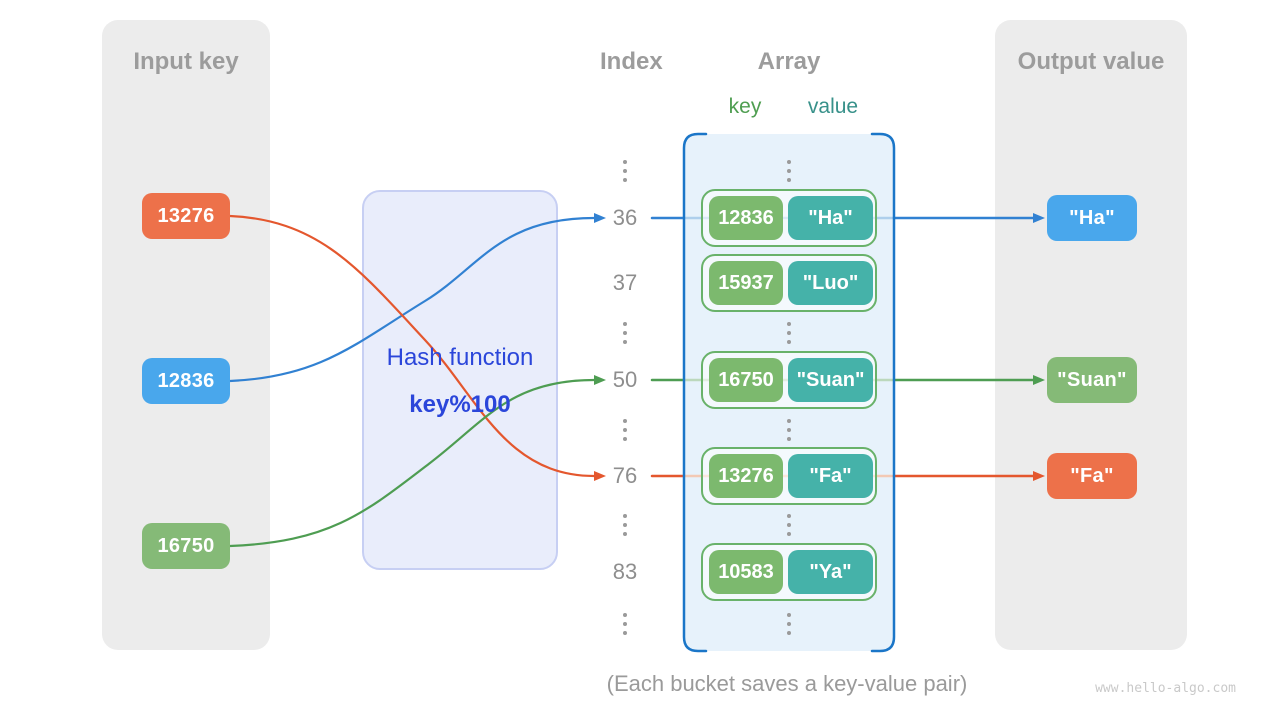 The image size is (1280, 720). Describe the element at coordinates (830, 476) in the screenshot. I see `bucket-value-box: "Fa"` at that location.